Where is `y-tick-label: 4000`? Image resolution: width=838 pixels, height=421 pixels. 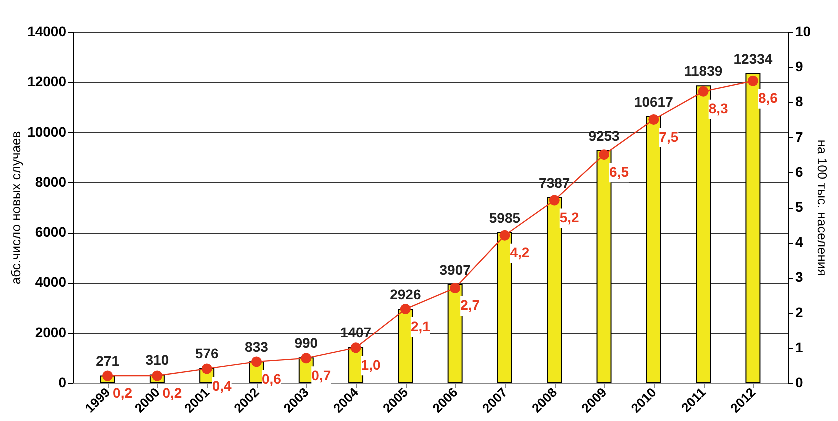 y-tick-label: 4000 is located at coordinates (51, 282).